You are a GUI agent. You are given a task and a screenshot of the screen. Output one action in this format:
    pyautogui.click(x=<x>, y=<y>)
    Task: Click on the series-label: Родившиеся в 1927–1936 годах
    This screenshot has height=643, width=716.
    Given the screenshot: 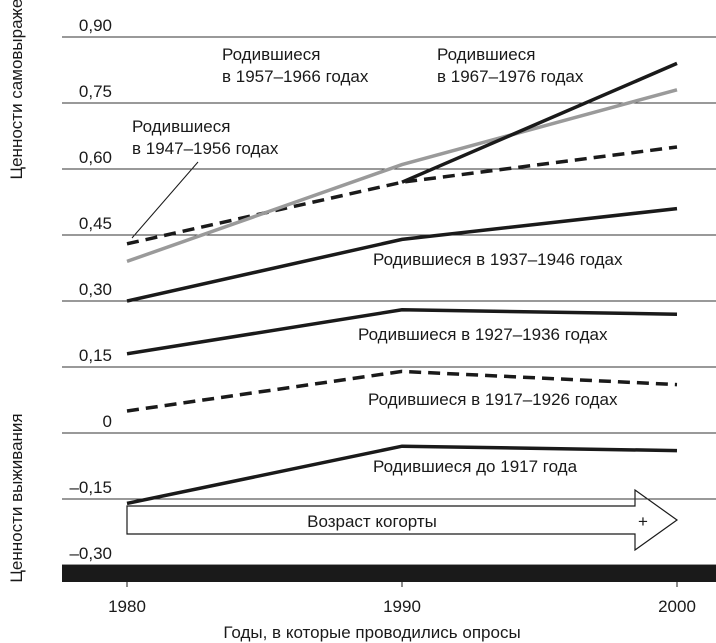 What is the action you would take?
    pyautogui.click(x=483, y=334)
    